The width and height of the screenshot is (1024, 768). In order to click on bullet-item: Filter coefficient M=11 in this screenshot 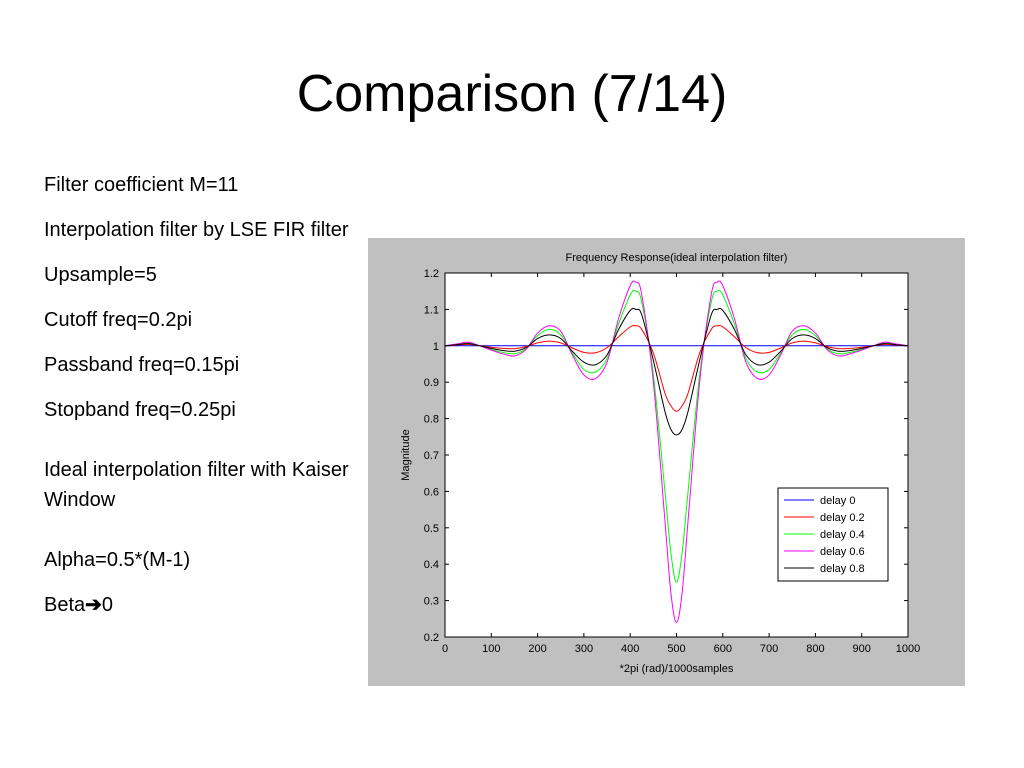, I will do `click(141, 185)`.